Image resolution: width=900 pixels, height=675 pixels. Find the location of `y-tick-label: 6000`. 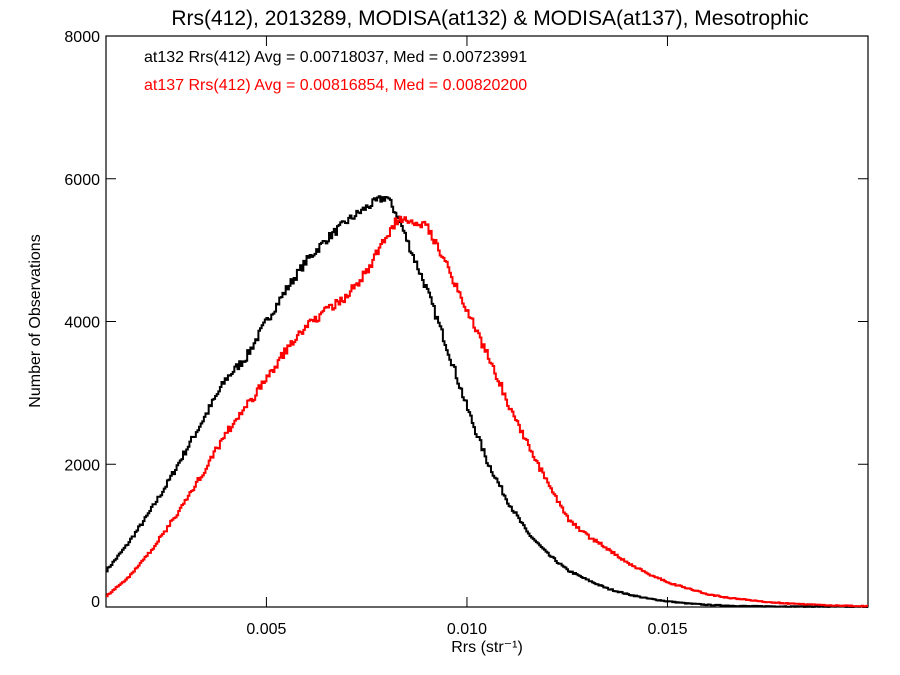

y-tick-label: 6000 is located at coordinates (82, 180).